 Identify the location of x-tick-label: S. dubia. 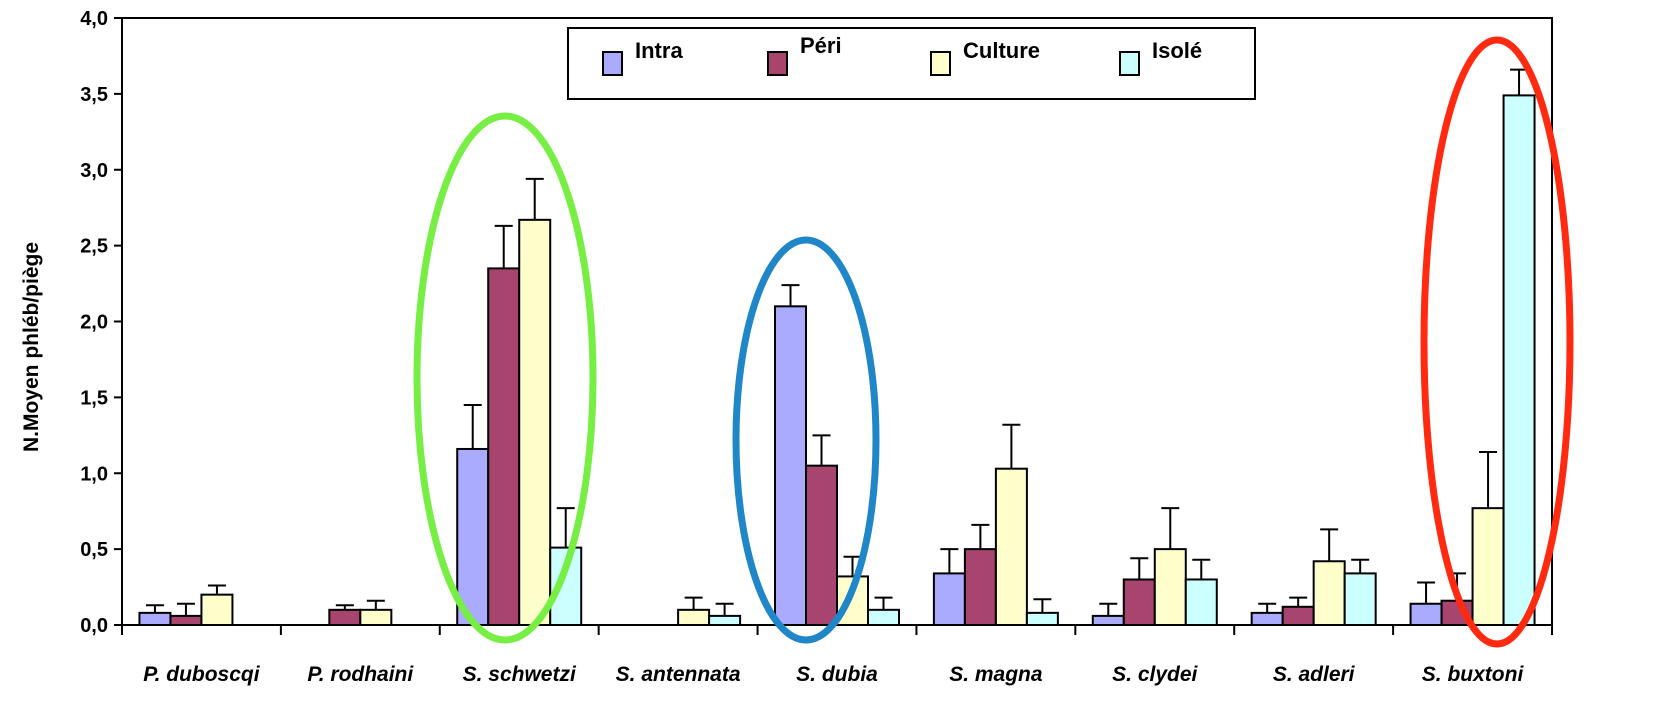
(837, 674).